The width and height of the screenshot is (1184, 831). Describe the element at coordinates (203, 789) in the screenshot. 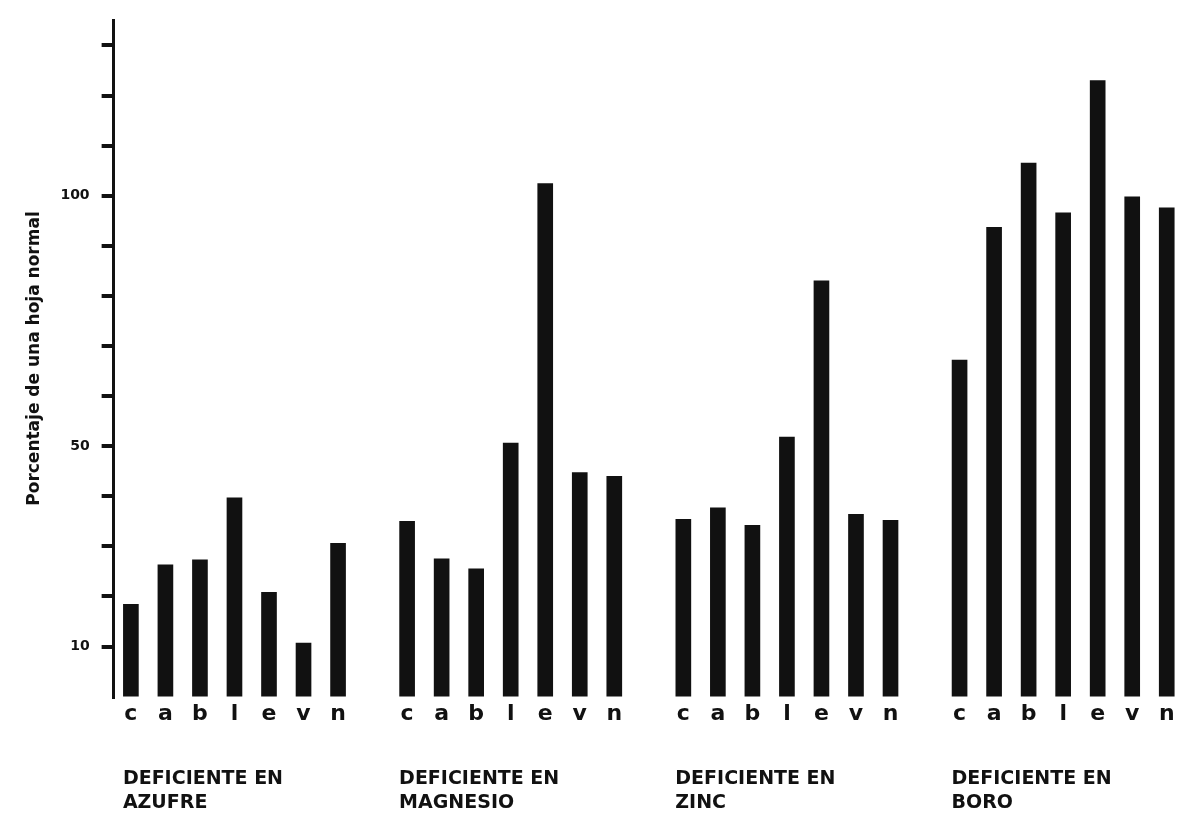

I see `text: DEFICIENTE EN AZUFRE` at that location.